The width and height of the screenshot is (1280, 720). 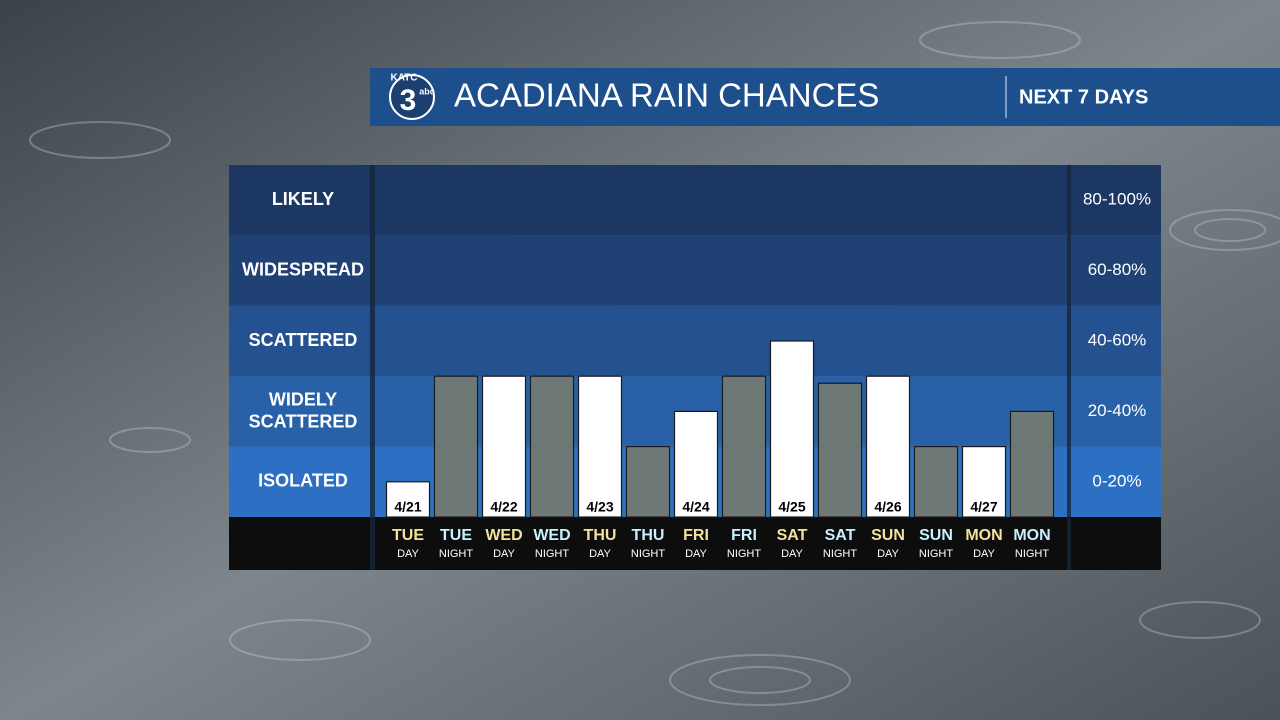 I want to click on logo-channel: 3, so click(x=408, y=100).